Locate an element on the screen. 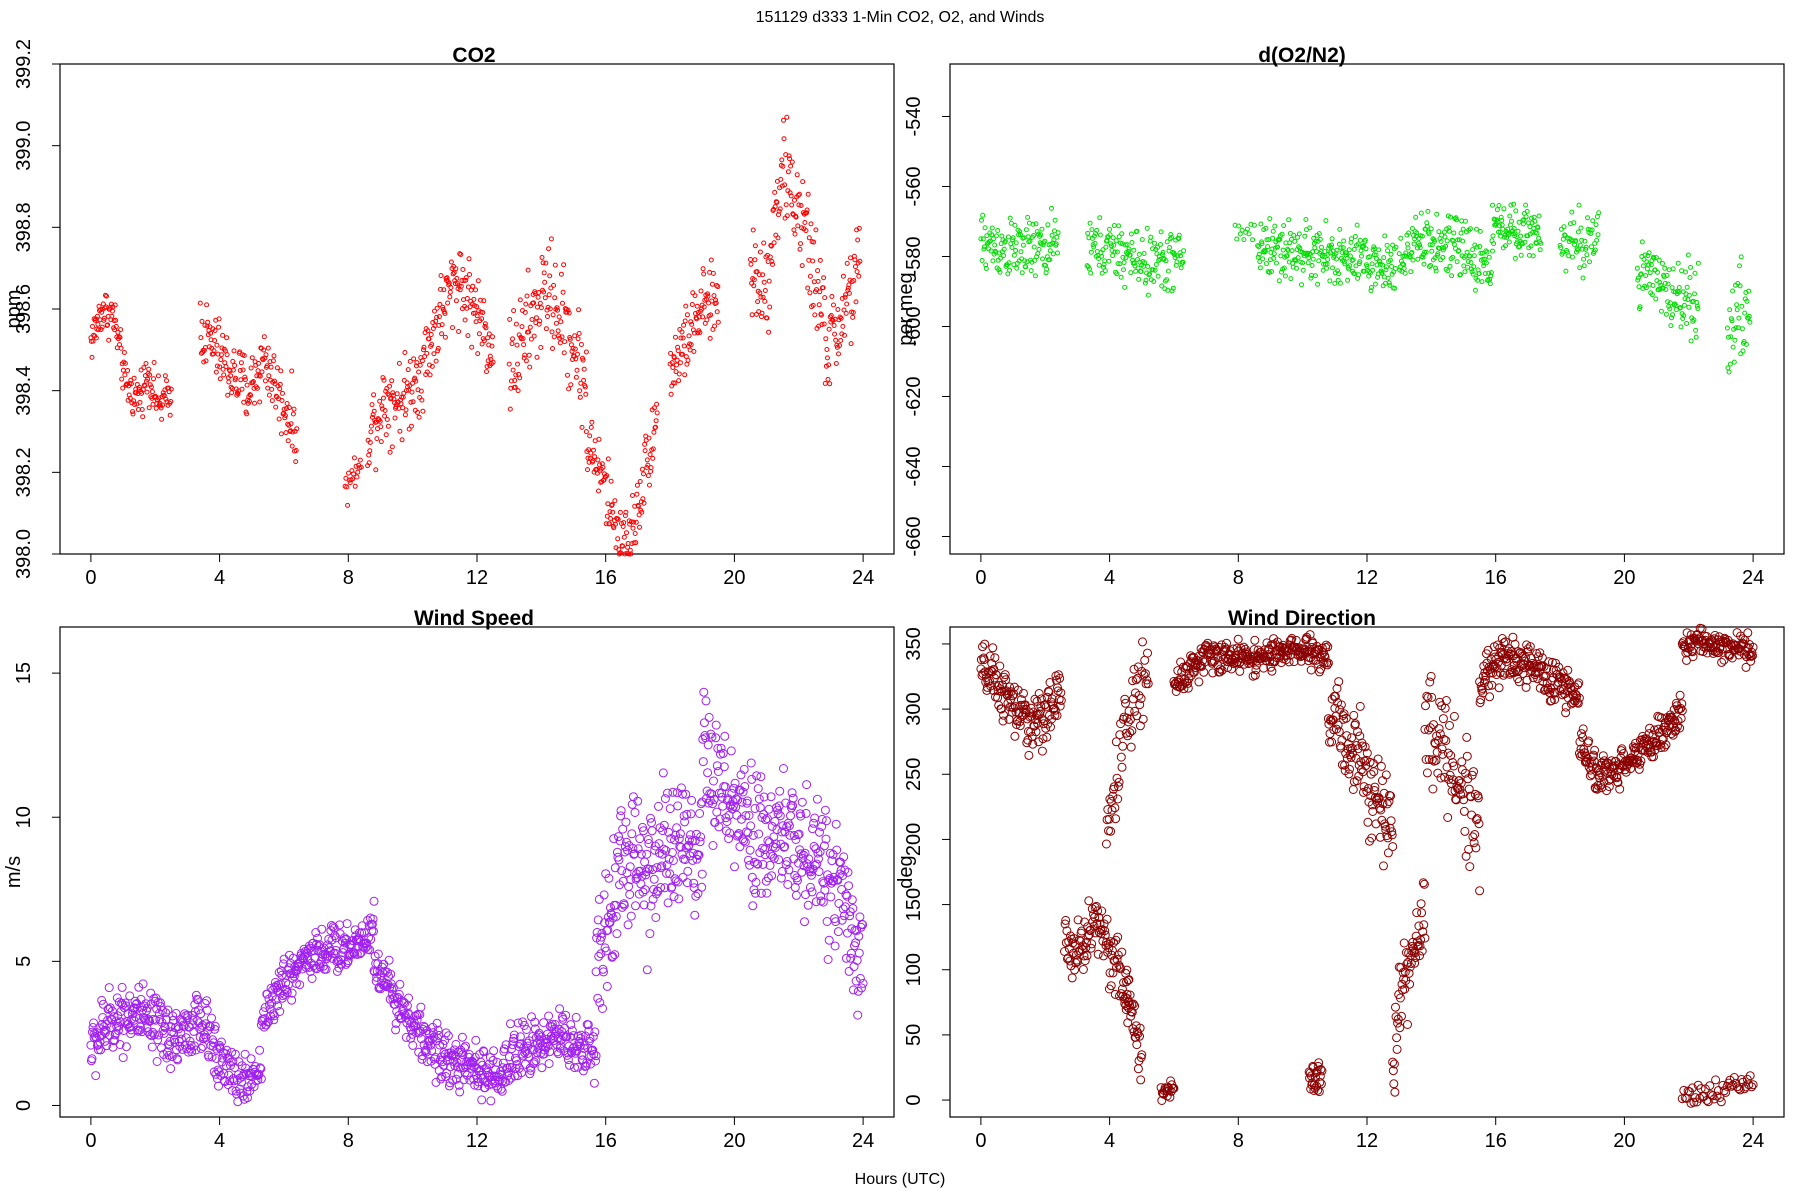 This screenshot has width=1800, height=1200. xtick-label: 12 is located at coordinates (1367, 1141).